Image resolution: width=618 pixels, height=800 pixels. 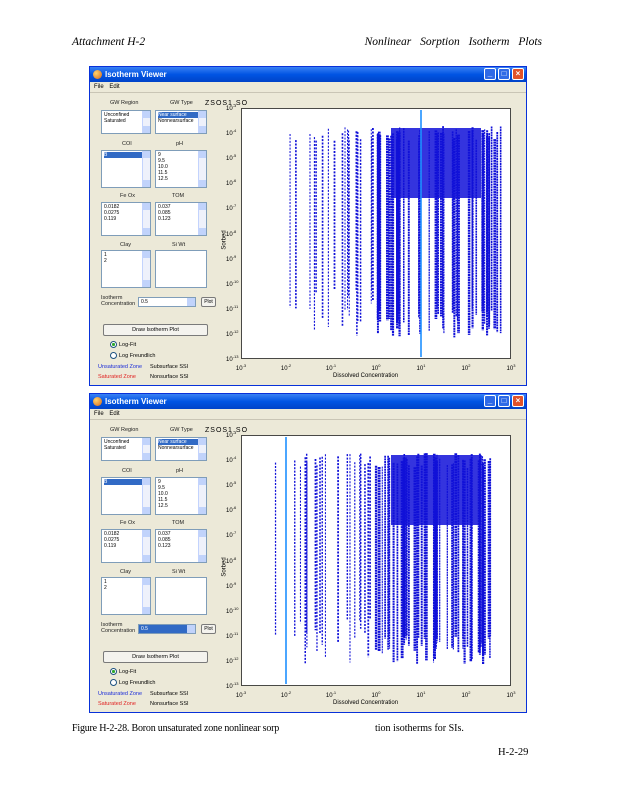 What do you see at coordinates (231, 208) in the screenshot?
I see `y-tick-label: 10⁻⁷` at bounding box center [231, 208].